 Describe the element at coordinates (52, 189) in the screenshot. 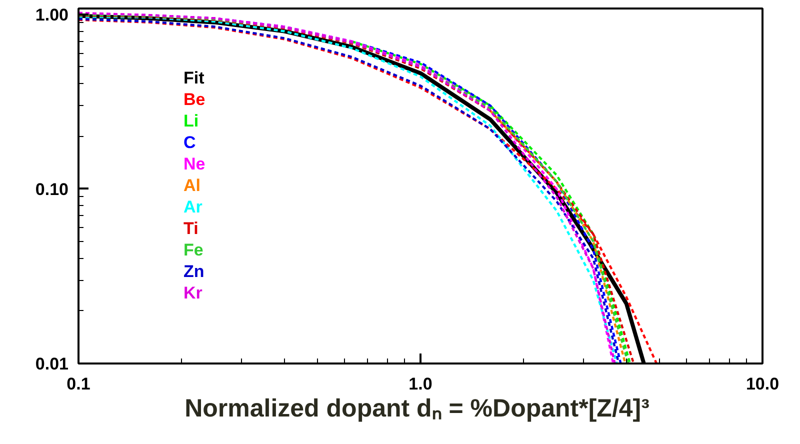

I see `y-tick-label: 0.10` at that location.